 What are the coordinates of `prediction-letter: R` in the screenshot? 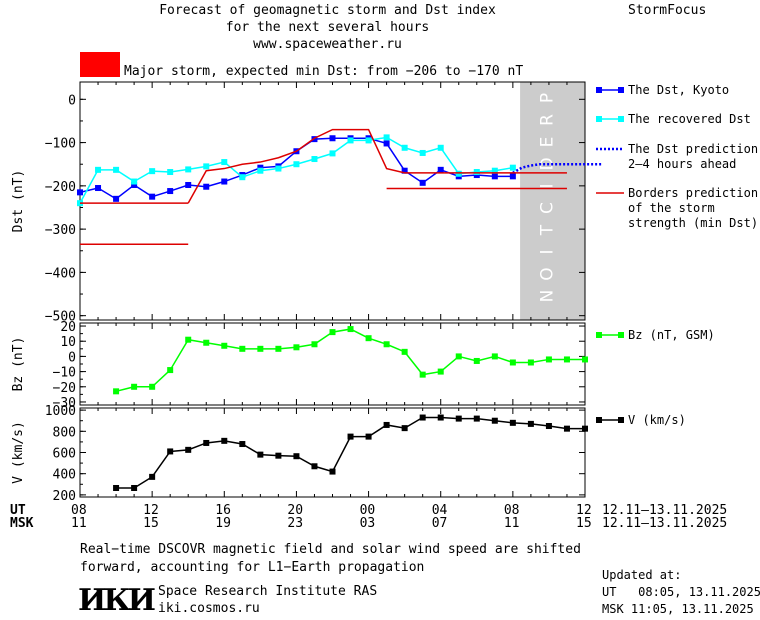 It's located at (548, 120).